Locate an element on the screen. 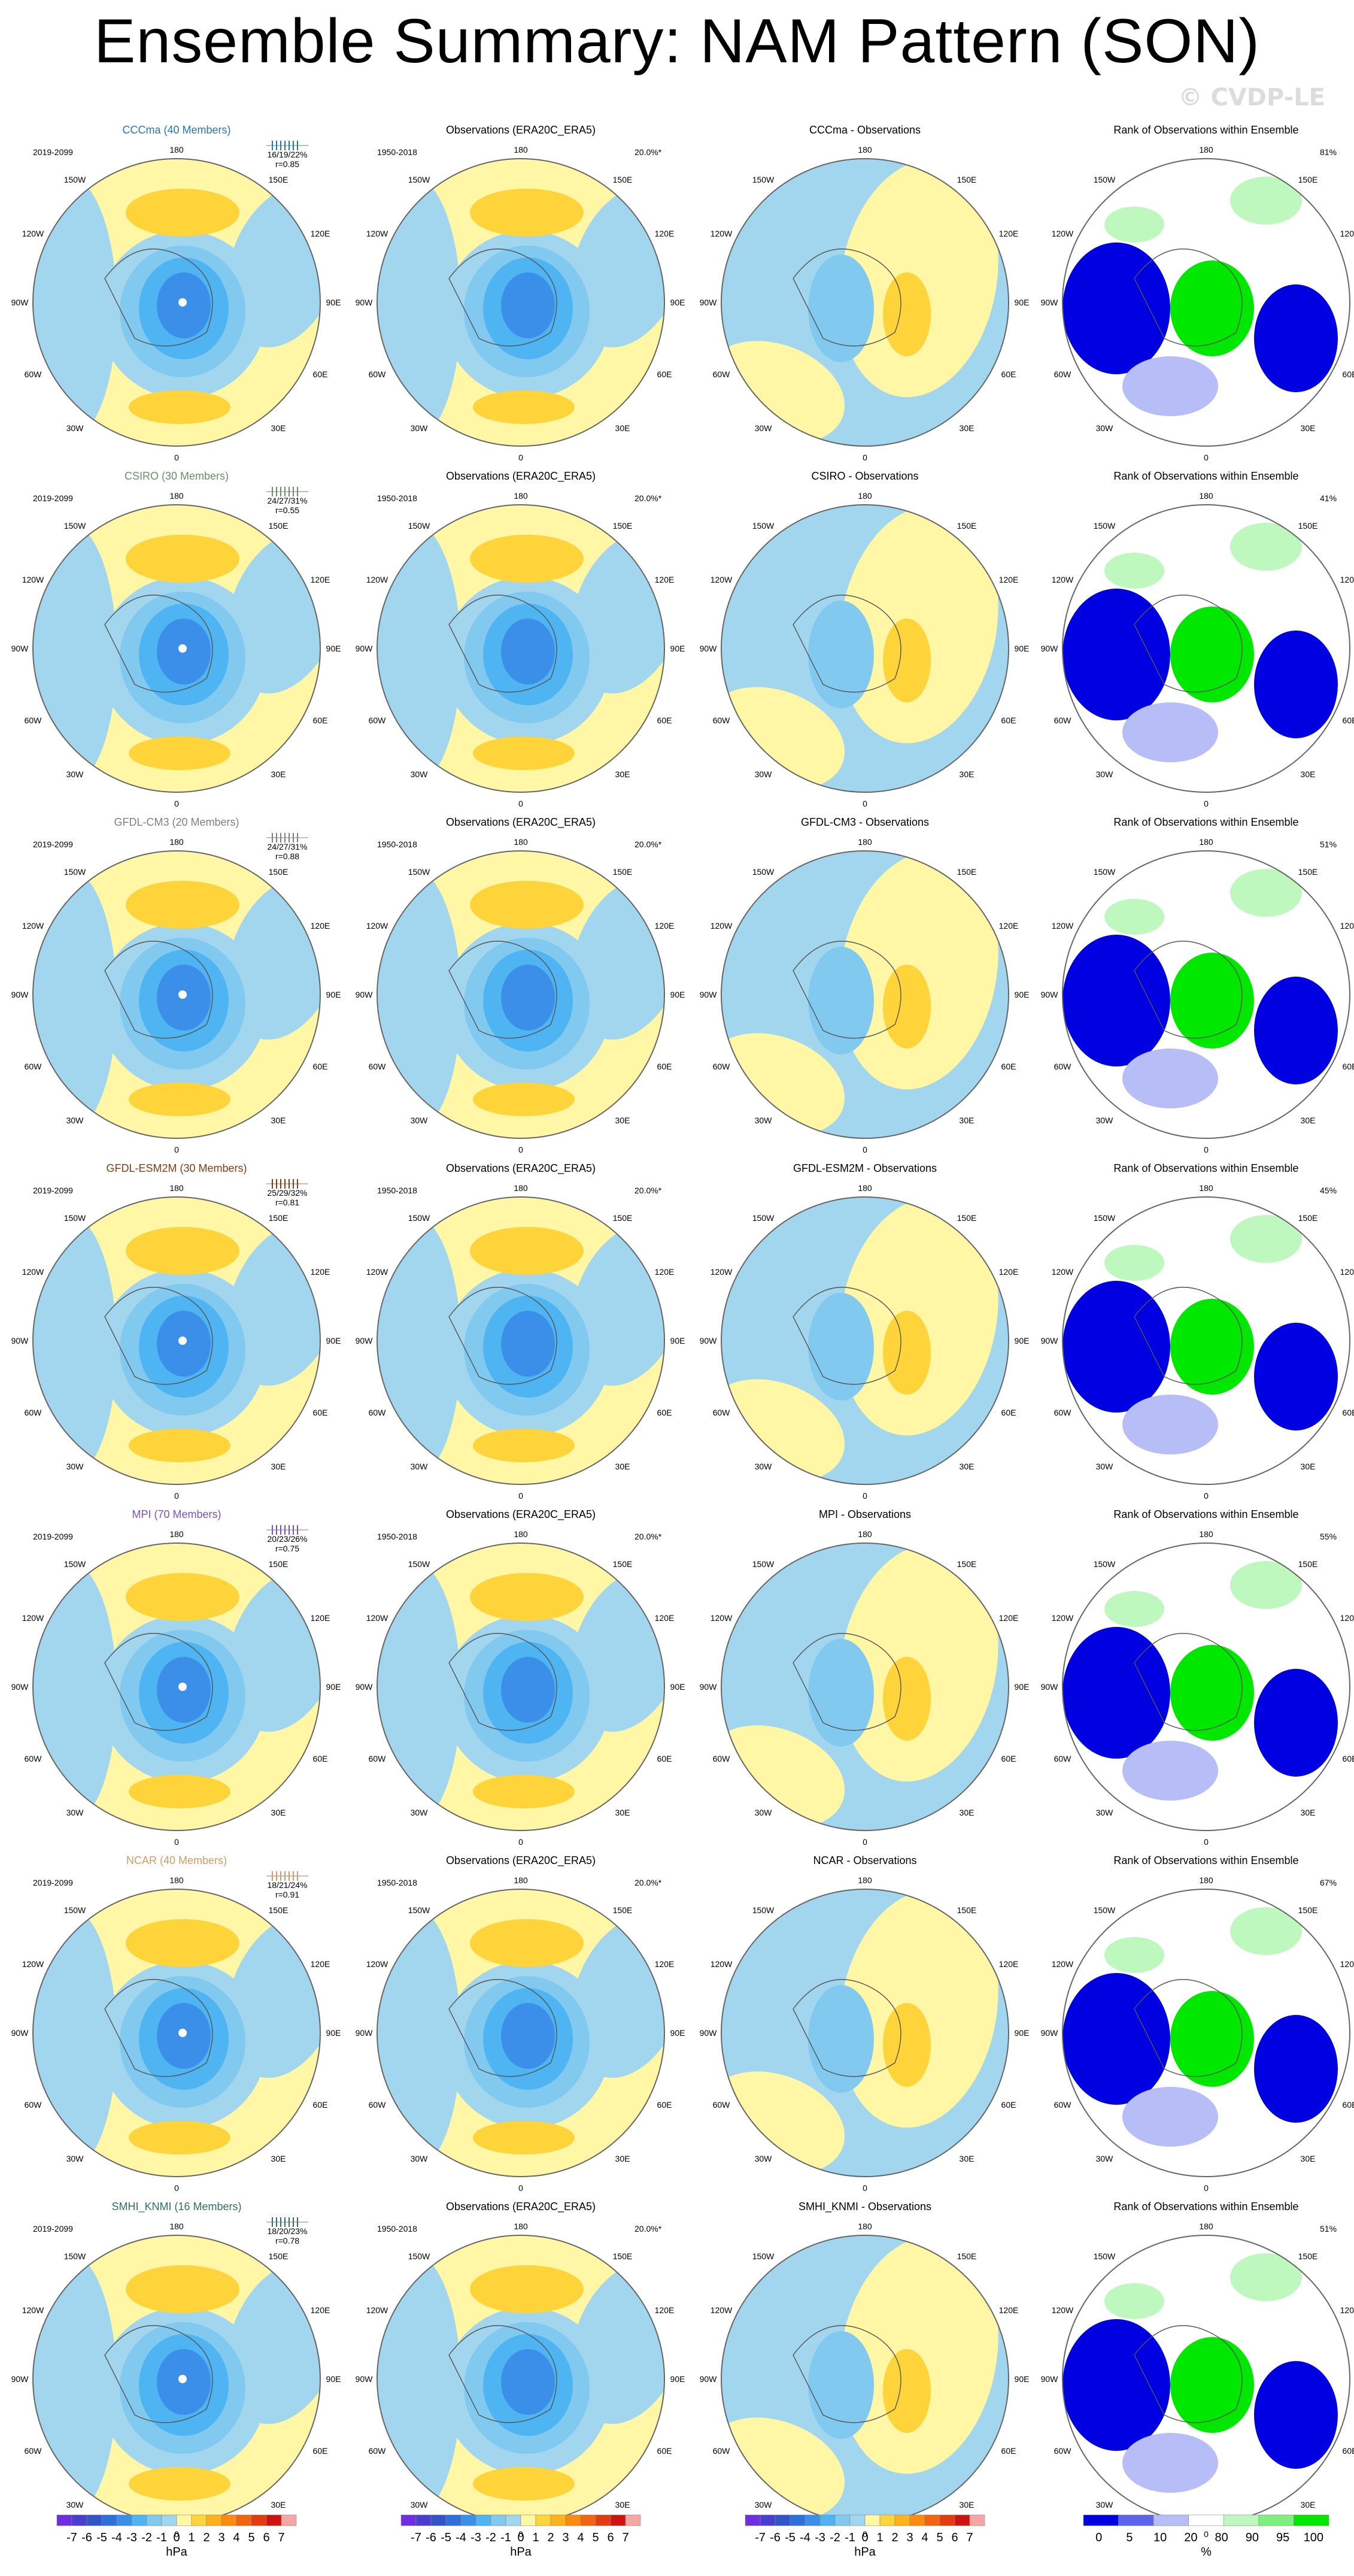  map-panel-r1-c2: 180 0 150W 120W 90W 60W 30W 150E 120E 90E 60E 30E is located at coordinates (520, 303).